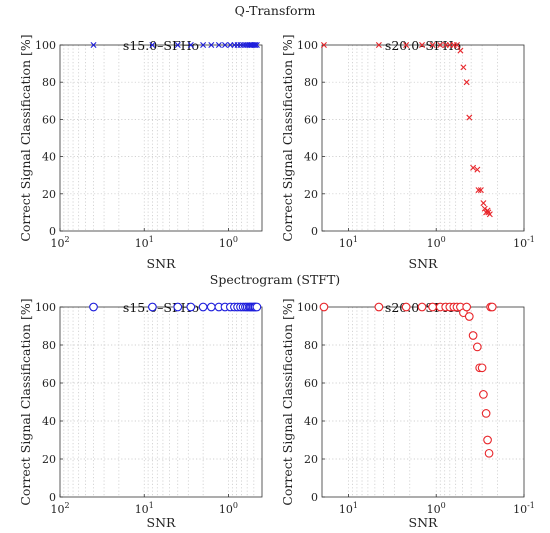 This screenshot has width=550, height=533. I want to click on chart-title: s15.0–SFHo, so click(161, 45).